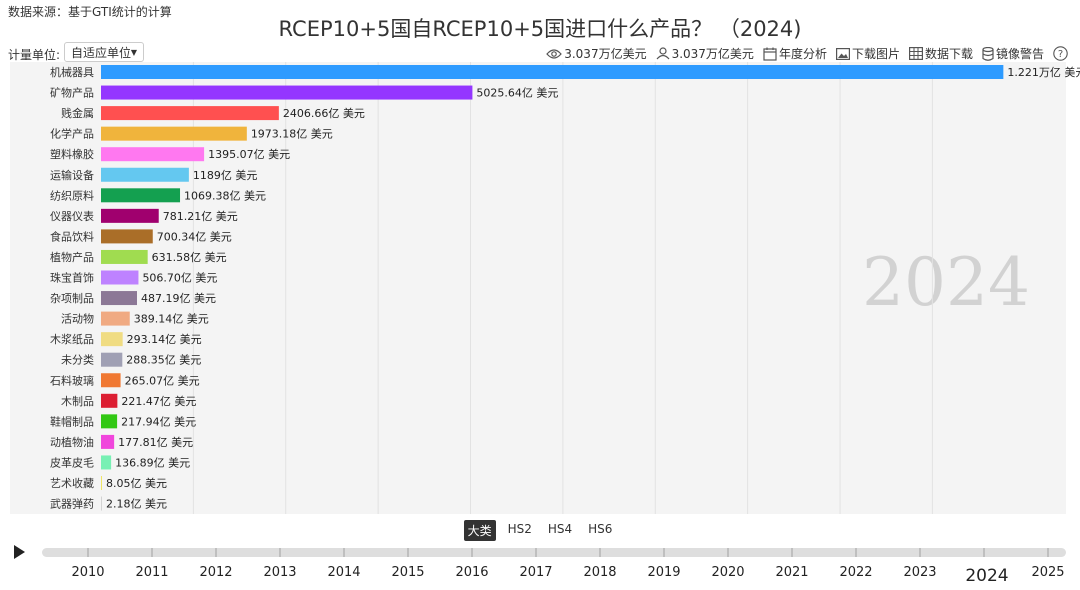 The width and height of the screenshot is (1080, 590). I want to click on category-label: 贱金属, so click(77, 113).